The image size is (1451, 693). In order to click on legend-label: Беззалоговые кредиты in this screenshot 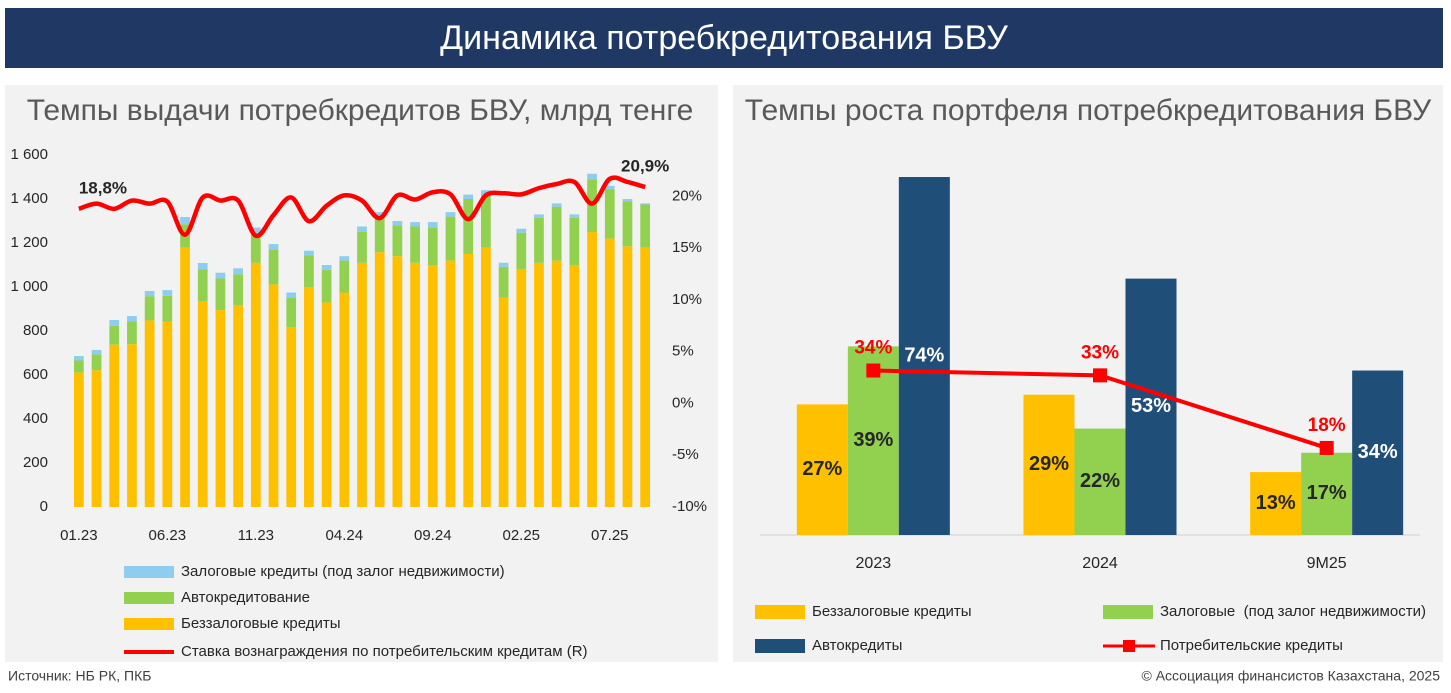, I will do `click(892, 611)`.